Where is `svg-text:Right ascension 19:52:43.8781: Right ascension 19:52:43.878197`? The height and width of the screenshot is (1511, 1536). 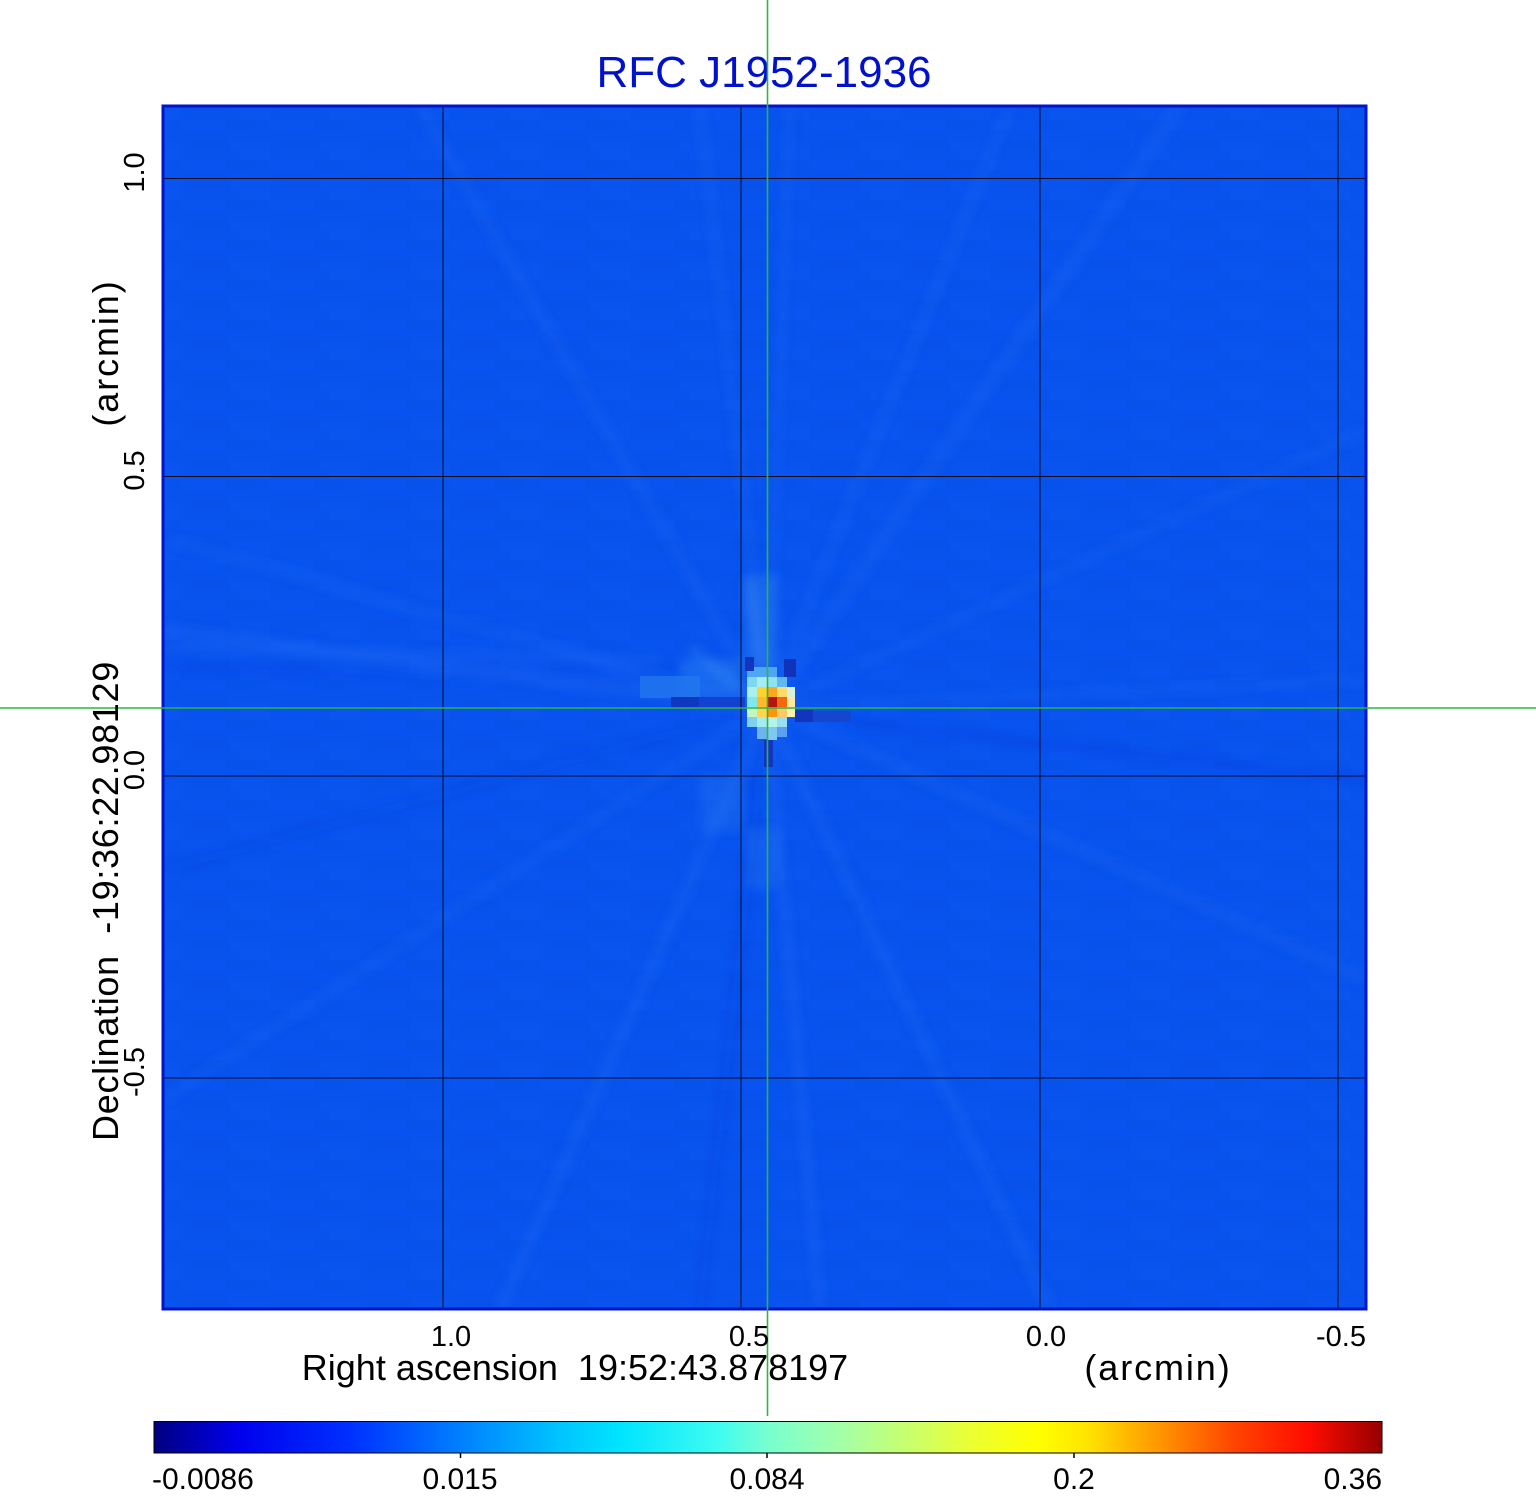
svg-text:Right ascension 19:52:43.8781: Right ascension 19:52:43.878197 is located at coordinates (575, 1367).